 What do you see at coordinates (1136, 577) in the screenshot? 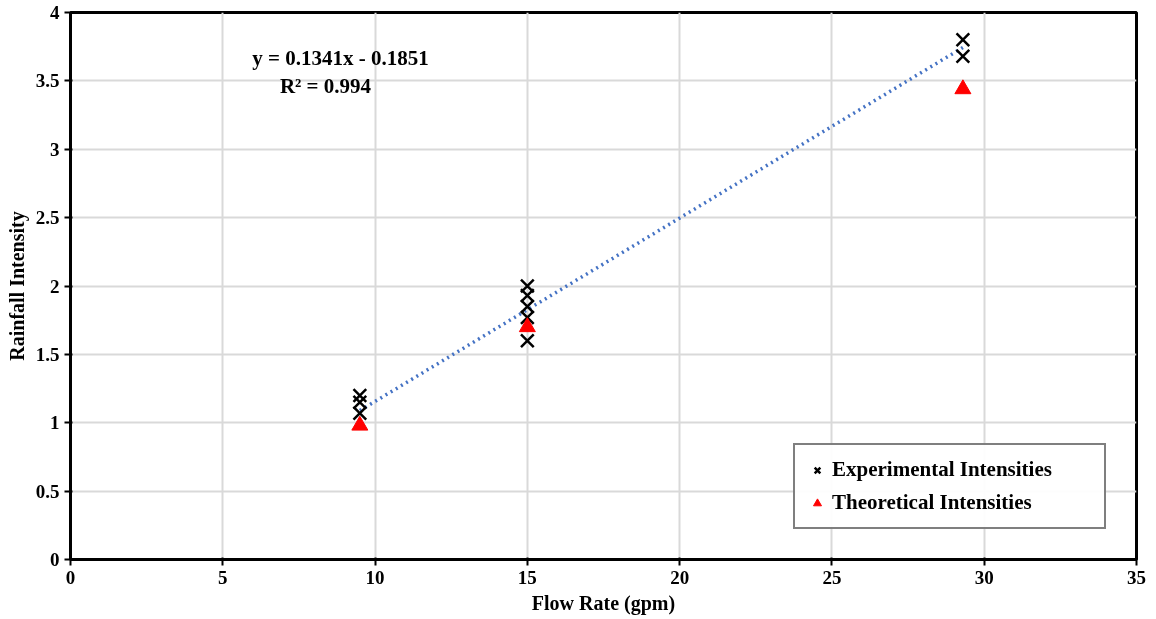
I see `x-tick-label: 35` at bounding box center [1136, 577].